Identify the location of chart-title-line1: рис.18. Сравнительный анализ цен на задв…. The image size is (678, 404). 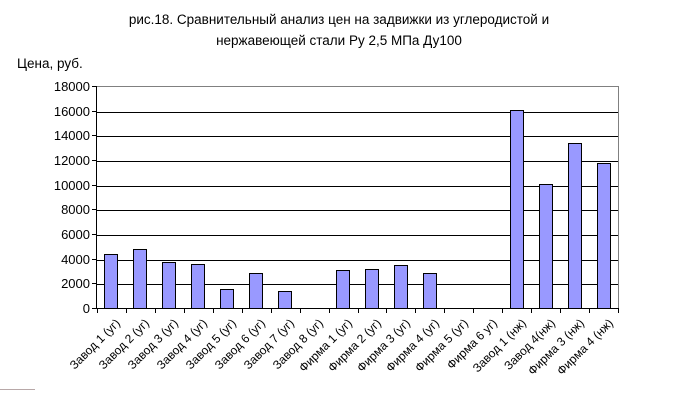
(339, 19).